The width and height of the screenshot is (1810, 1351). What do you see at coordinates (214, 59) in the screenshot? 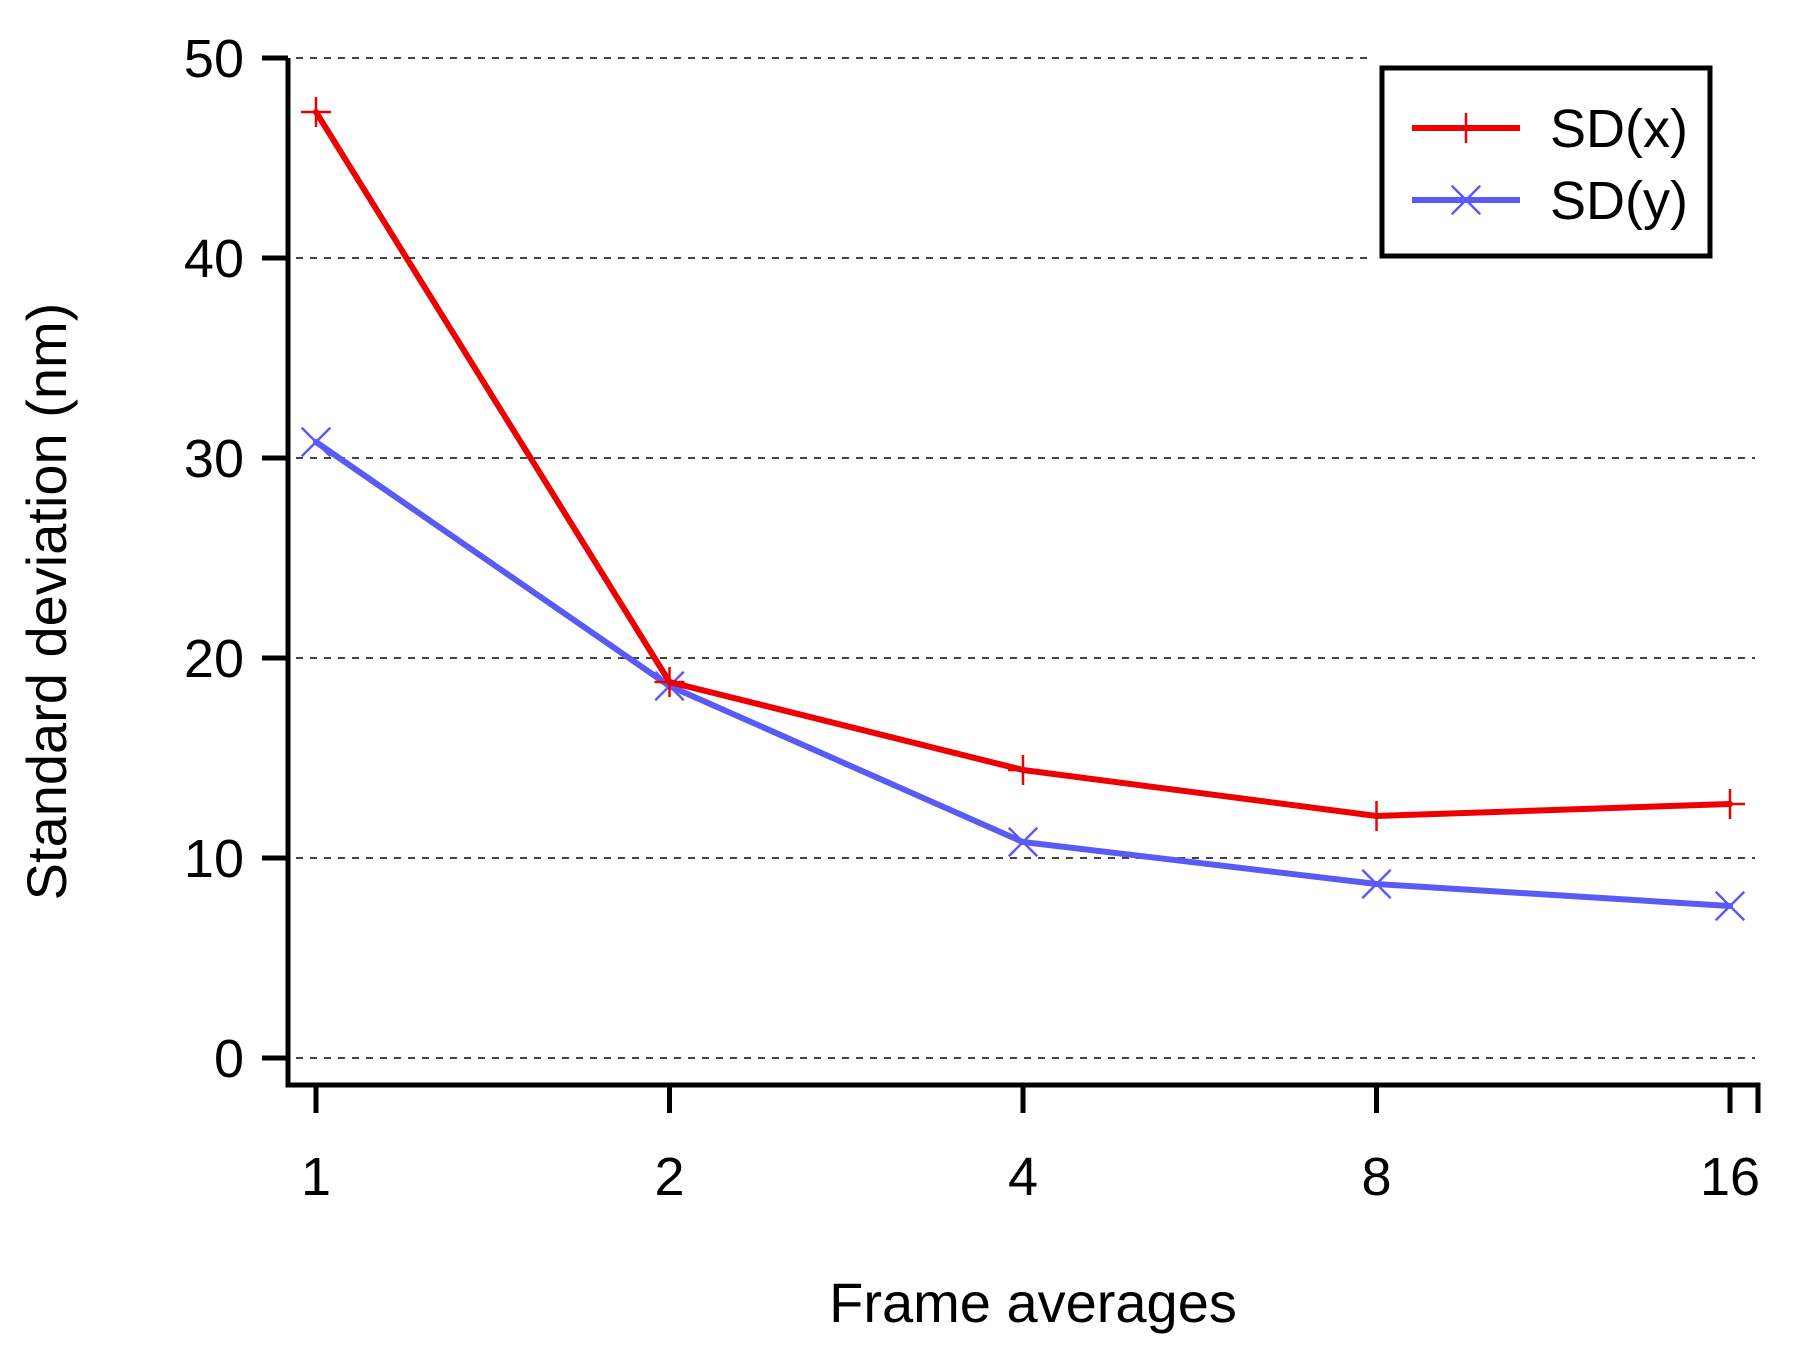
I see `y-tick-label: 50` at bounding box center [214, 59].